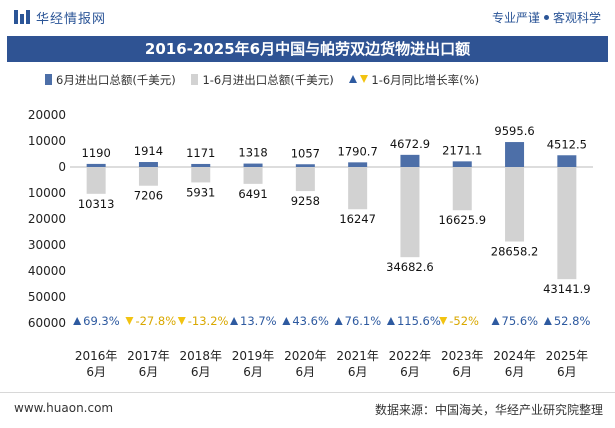 Image resolution: width=615 pixels, height=428 pixels. I want to click on monthly-value-label: 1318, so click(252, 153).